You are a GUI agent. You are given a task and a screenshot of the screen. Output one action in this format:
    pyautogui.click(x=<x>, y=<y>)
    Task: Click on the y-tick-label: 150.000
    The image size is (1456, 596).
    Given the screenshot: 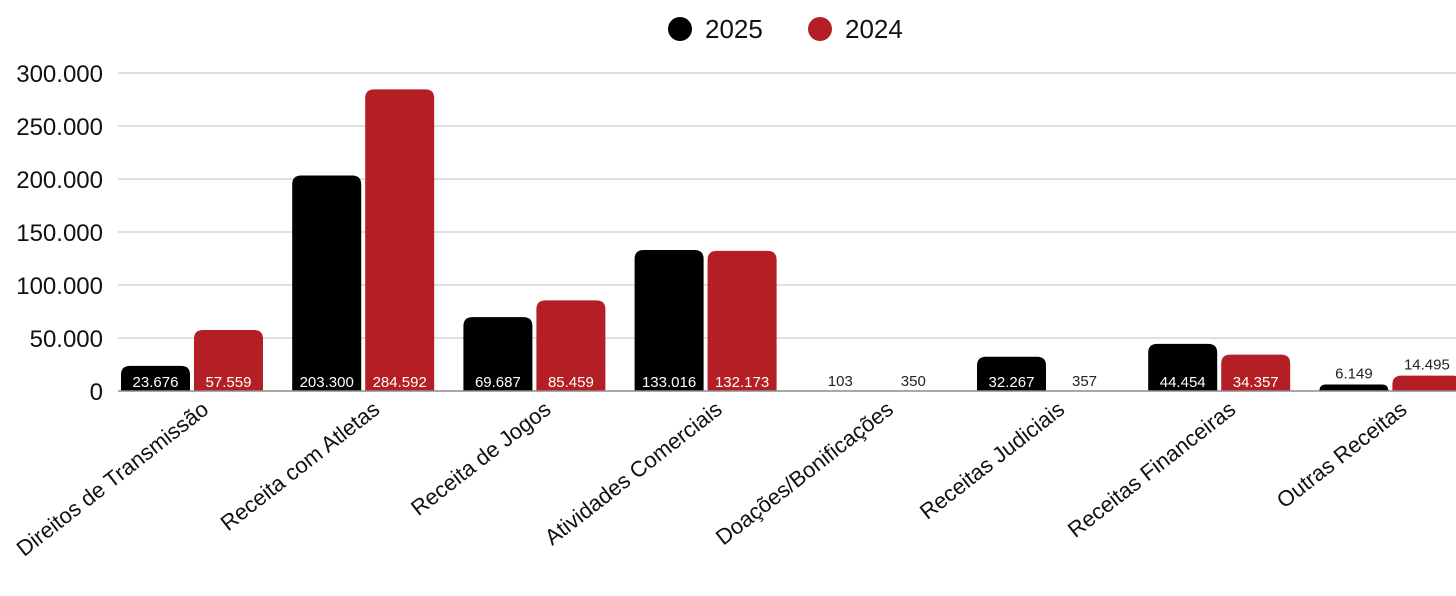 What is the action you would take?
    pyautogui.click(x=59, y=233)
    